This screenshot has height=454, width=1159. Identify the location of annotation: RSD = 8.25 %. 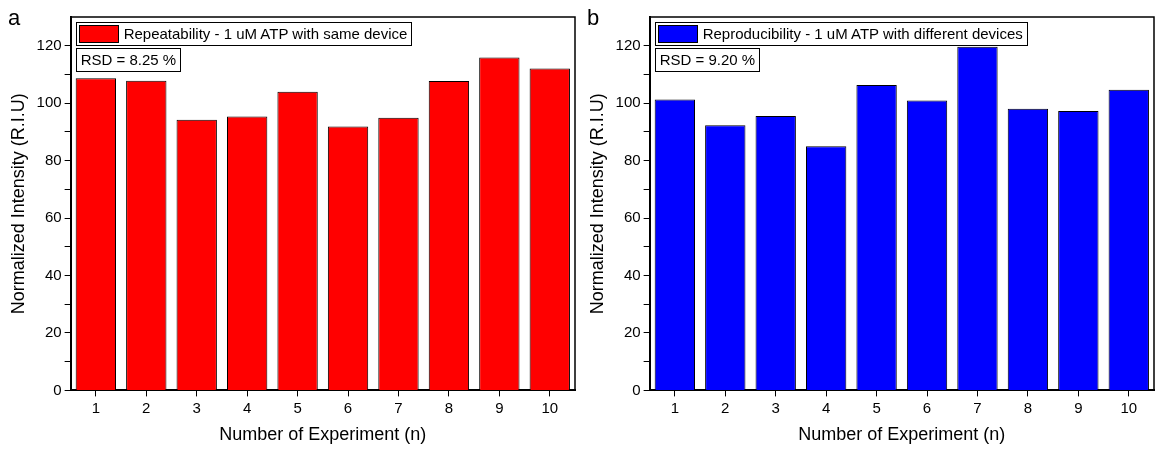
(128, 60).